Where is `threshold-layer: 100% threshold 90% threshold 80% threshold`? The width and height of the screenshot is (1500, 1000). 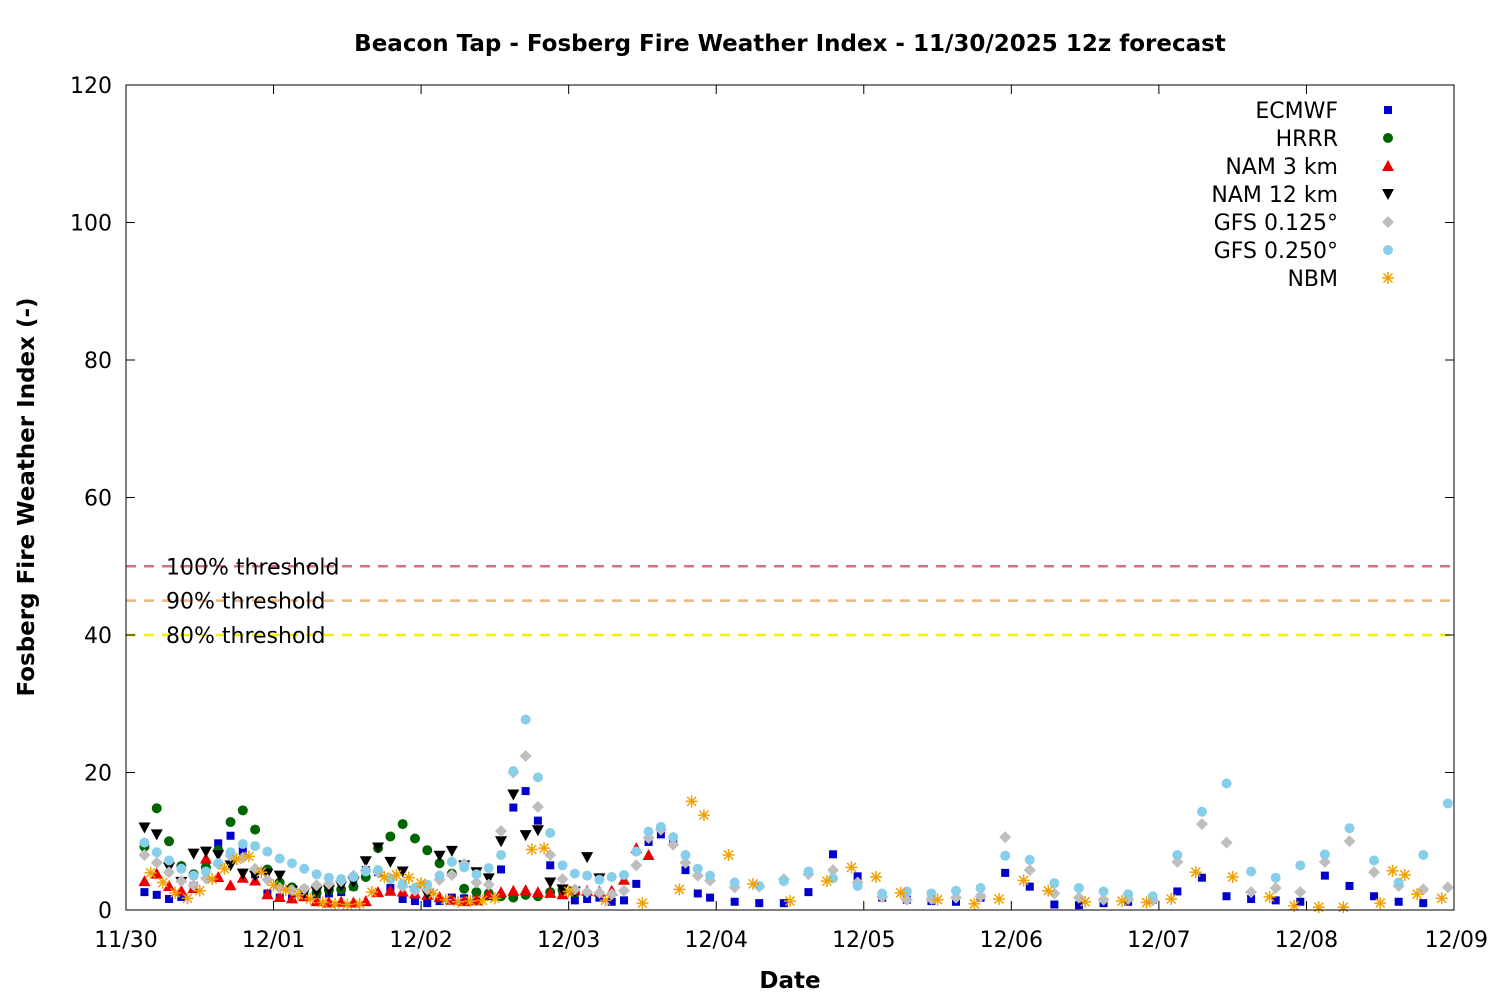 threshold-layer: 100% threshold 90% threshold 80% threshold is located at coordinates (790, 602).